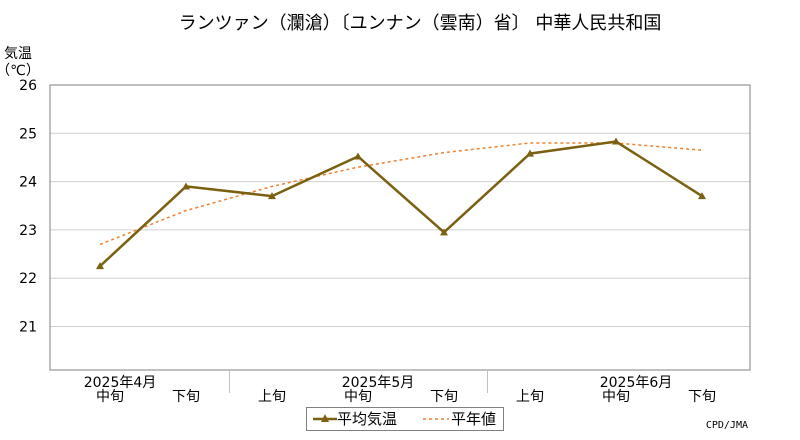  I want to click on x-month-label: 2025年4月, so click(120, 383).